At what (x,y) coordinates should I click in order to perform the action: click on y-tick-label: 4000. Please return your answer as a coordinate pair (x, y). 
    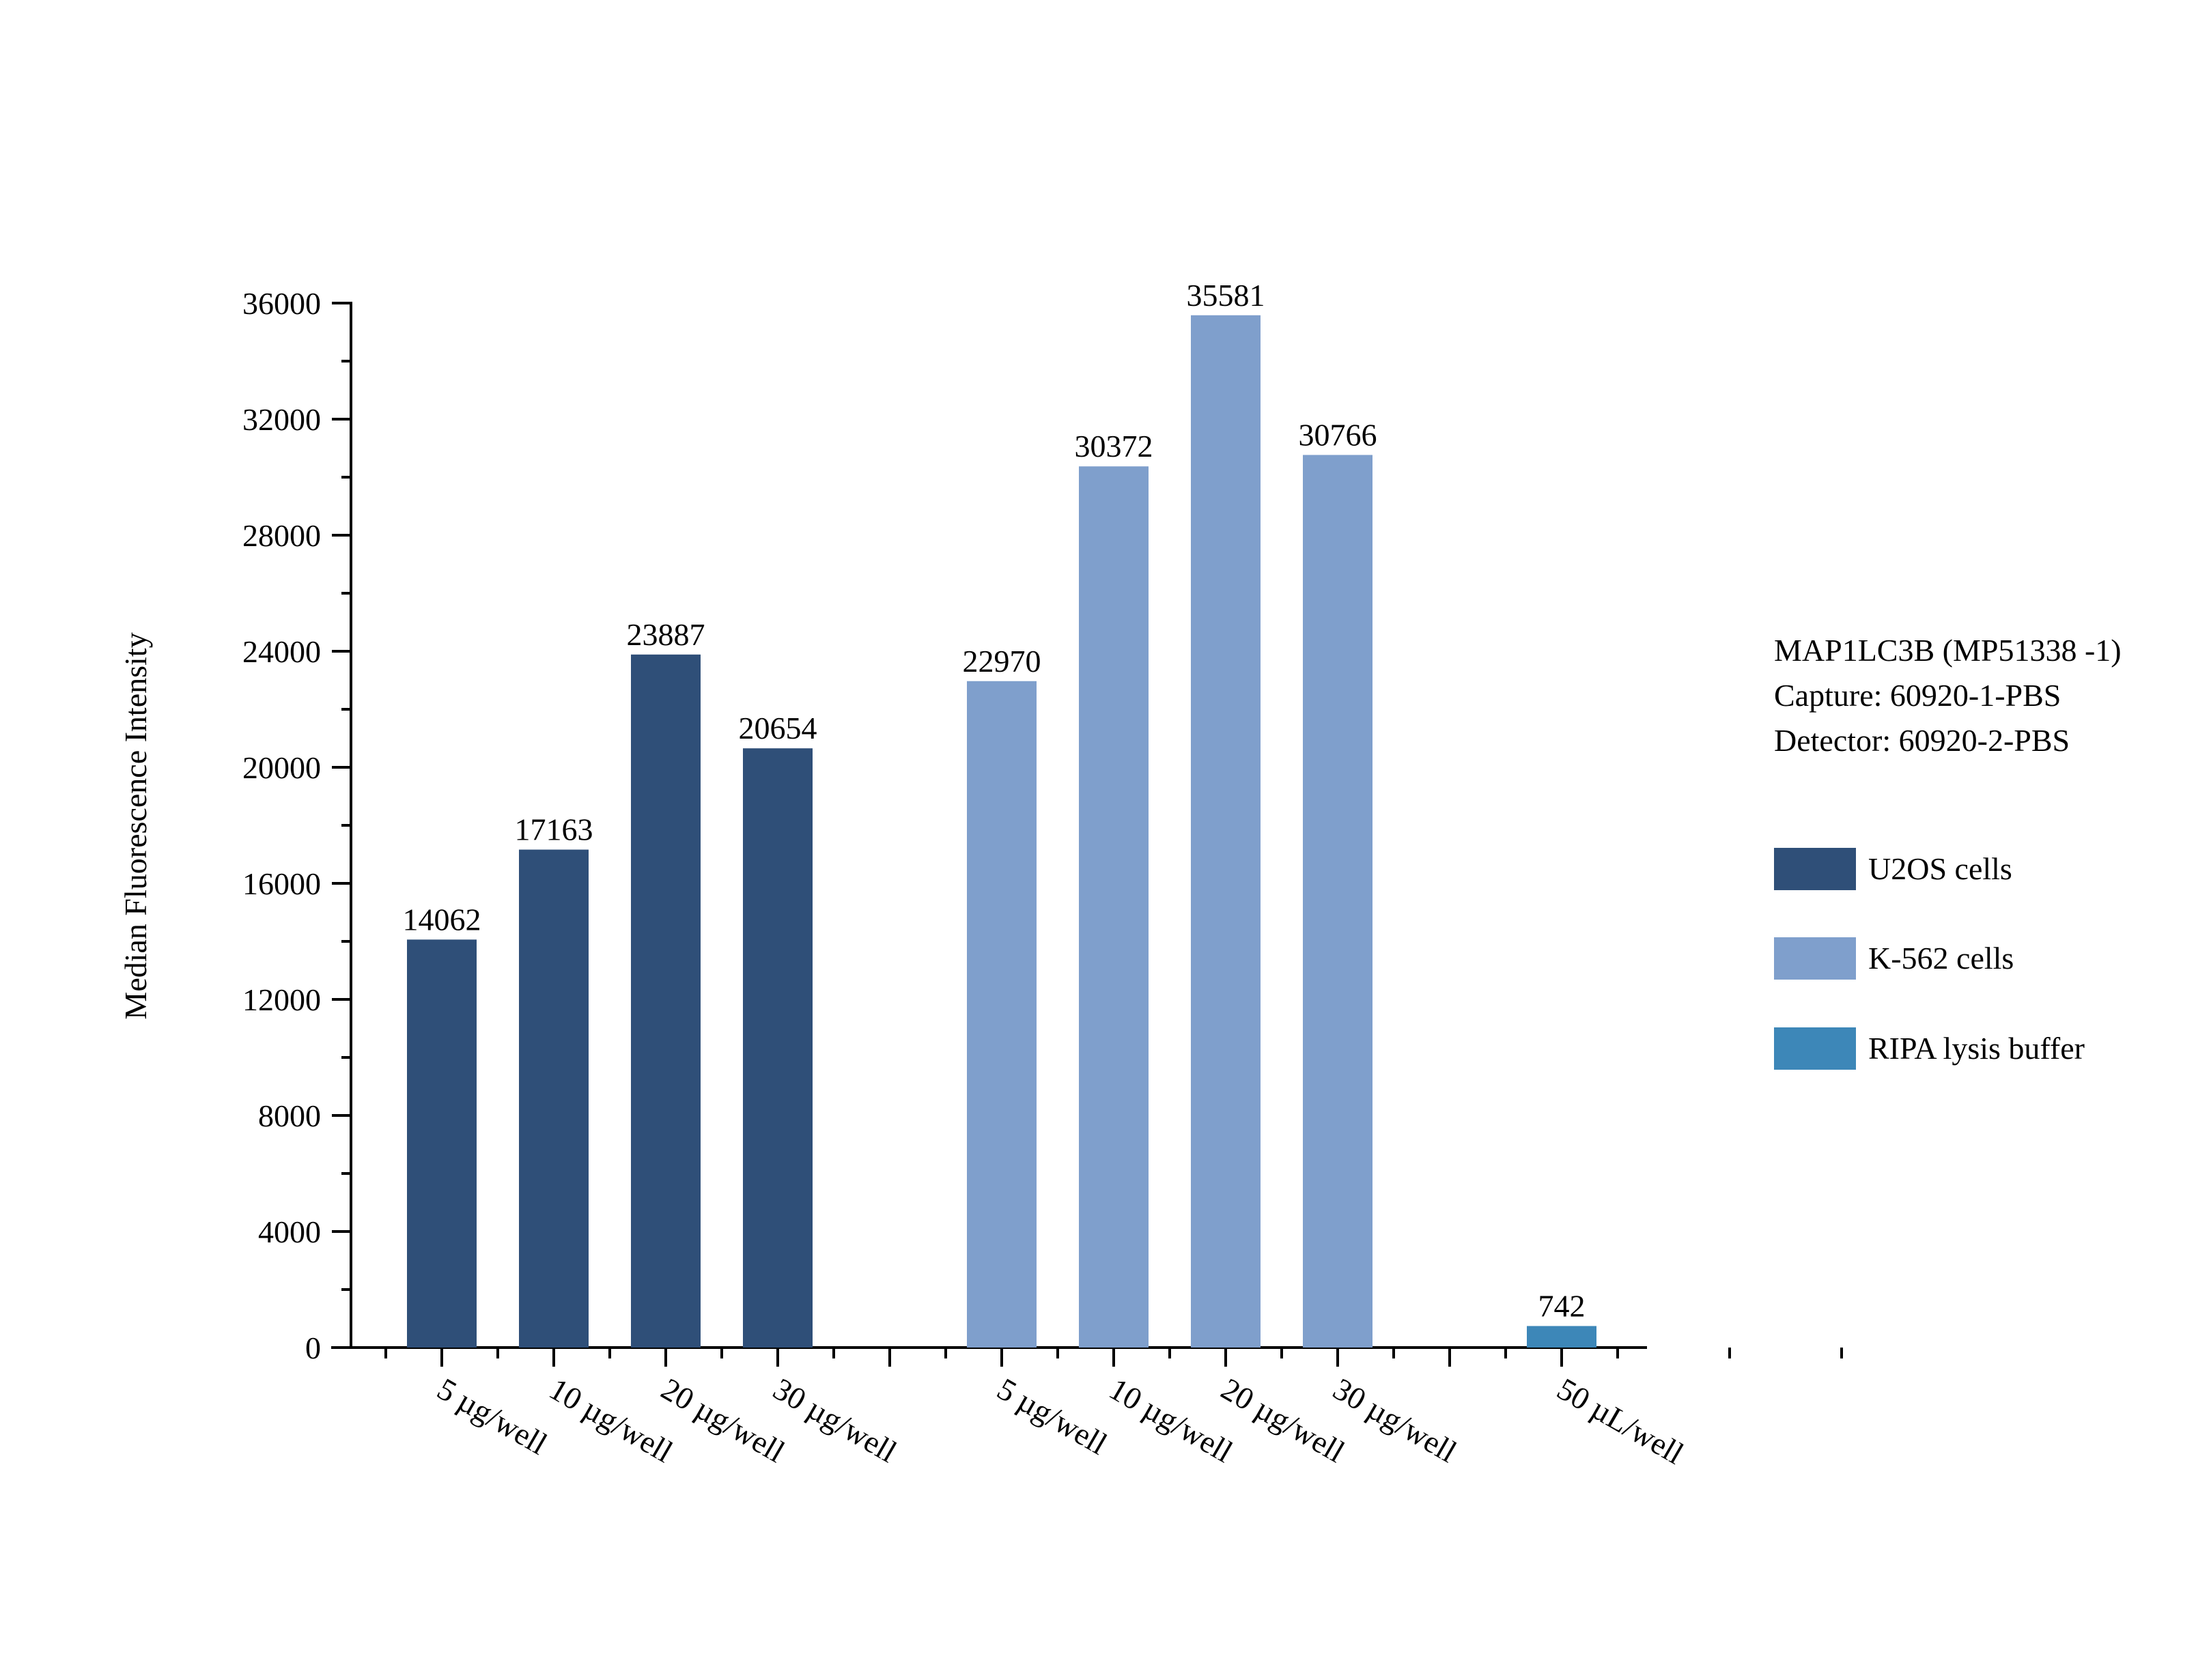
    Looking at the image, I should click on (290, 1231).